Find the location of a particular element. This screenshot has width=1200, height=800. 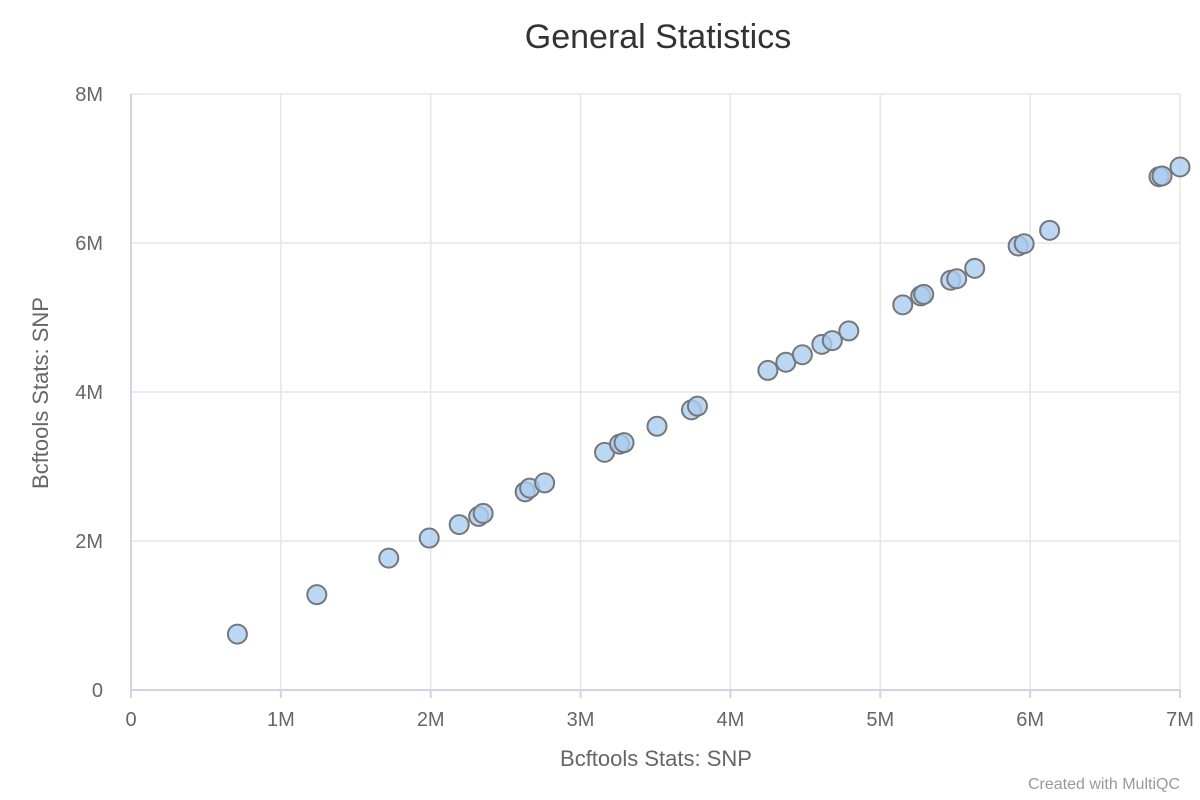

x-axis-title: Bcftools Stats: SNP is located at coordinates (656, 758).